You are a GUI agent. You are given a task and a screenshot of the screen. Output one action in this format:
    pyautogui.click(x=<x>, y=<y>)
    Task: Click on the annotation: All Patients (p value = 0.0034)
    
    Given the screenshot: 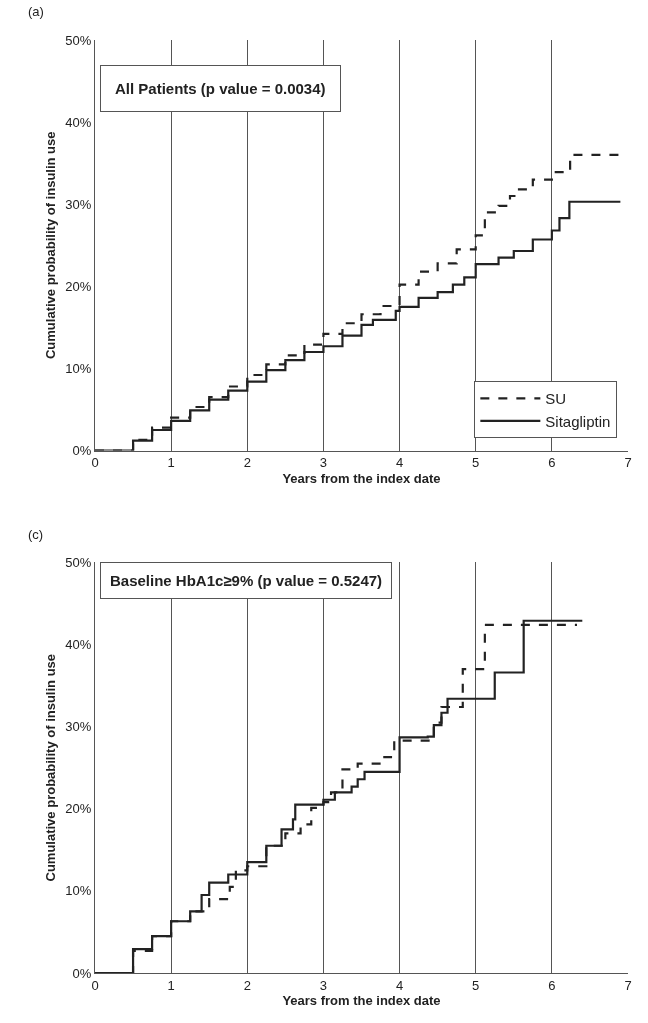 What is the action you would take?
    pyautogui.click(x=220, y=88)
    